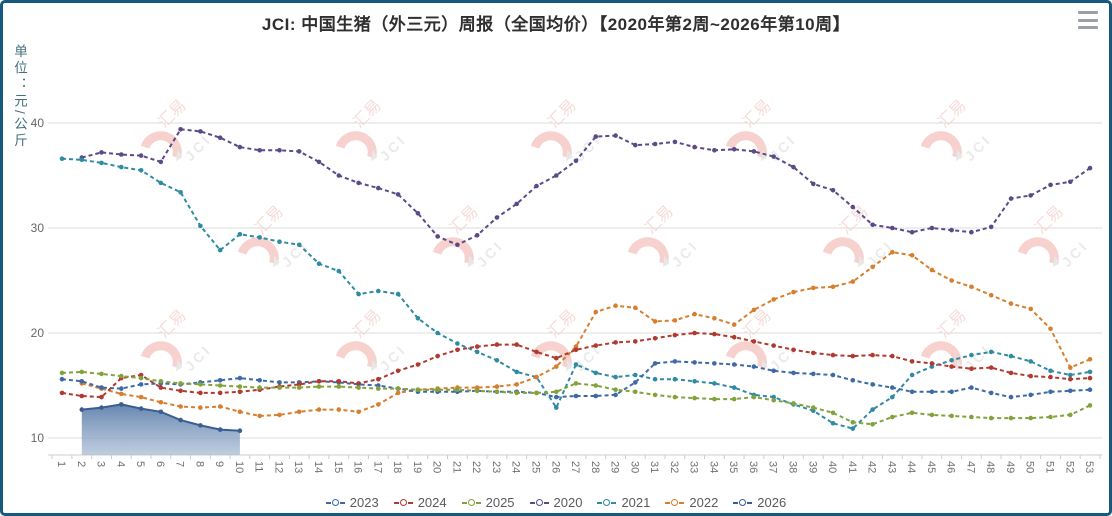 This screenshot has width=1112, height=516. Describe the element at coordinates (180, 464) in the screenshot. I see `svg-text: 7` at that location.